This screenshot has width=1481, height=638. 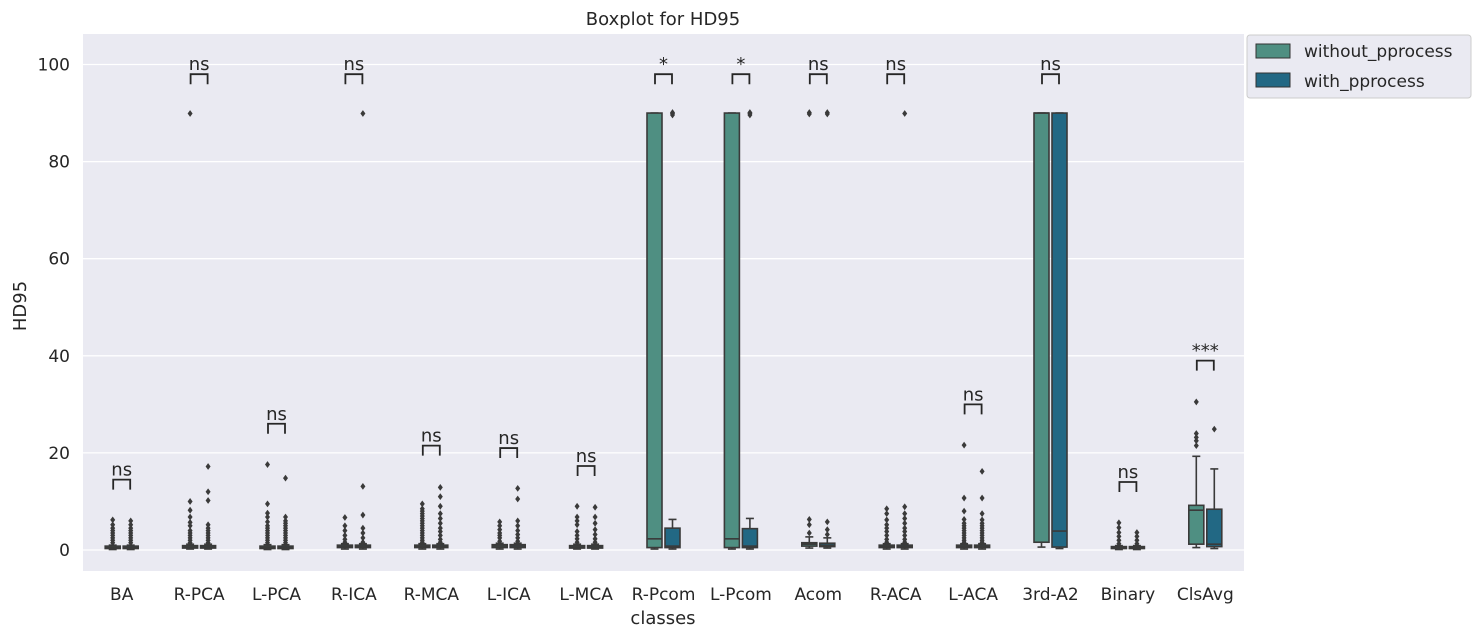 I want to click on significance-3rd-A2: ns, so click(x=1050, y=69).